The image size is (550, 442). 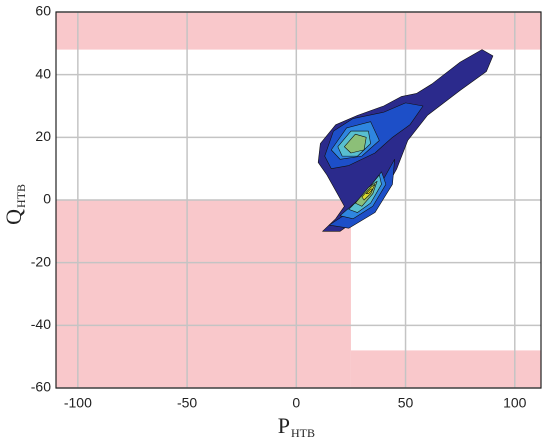 What do you see at coordinates (41, 324) in the screenshot?
I see `y-tick-label: -40` at bounding box center [41, 324].